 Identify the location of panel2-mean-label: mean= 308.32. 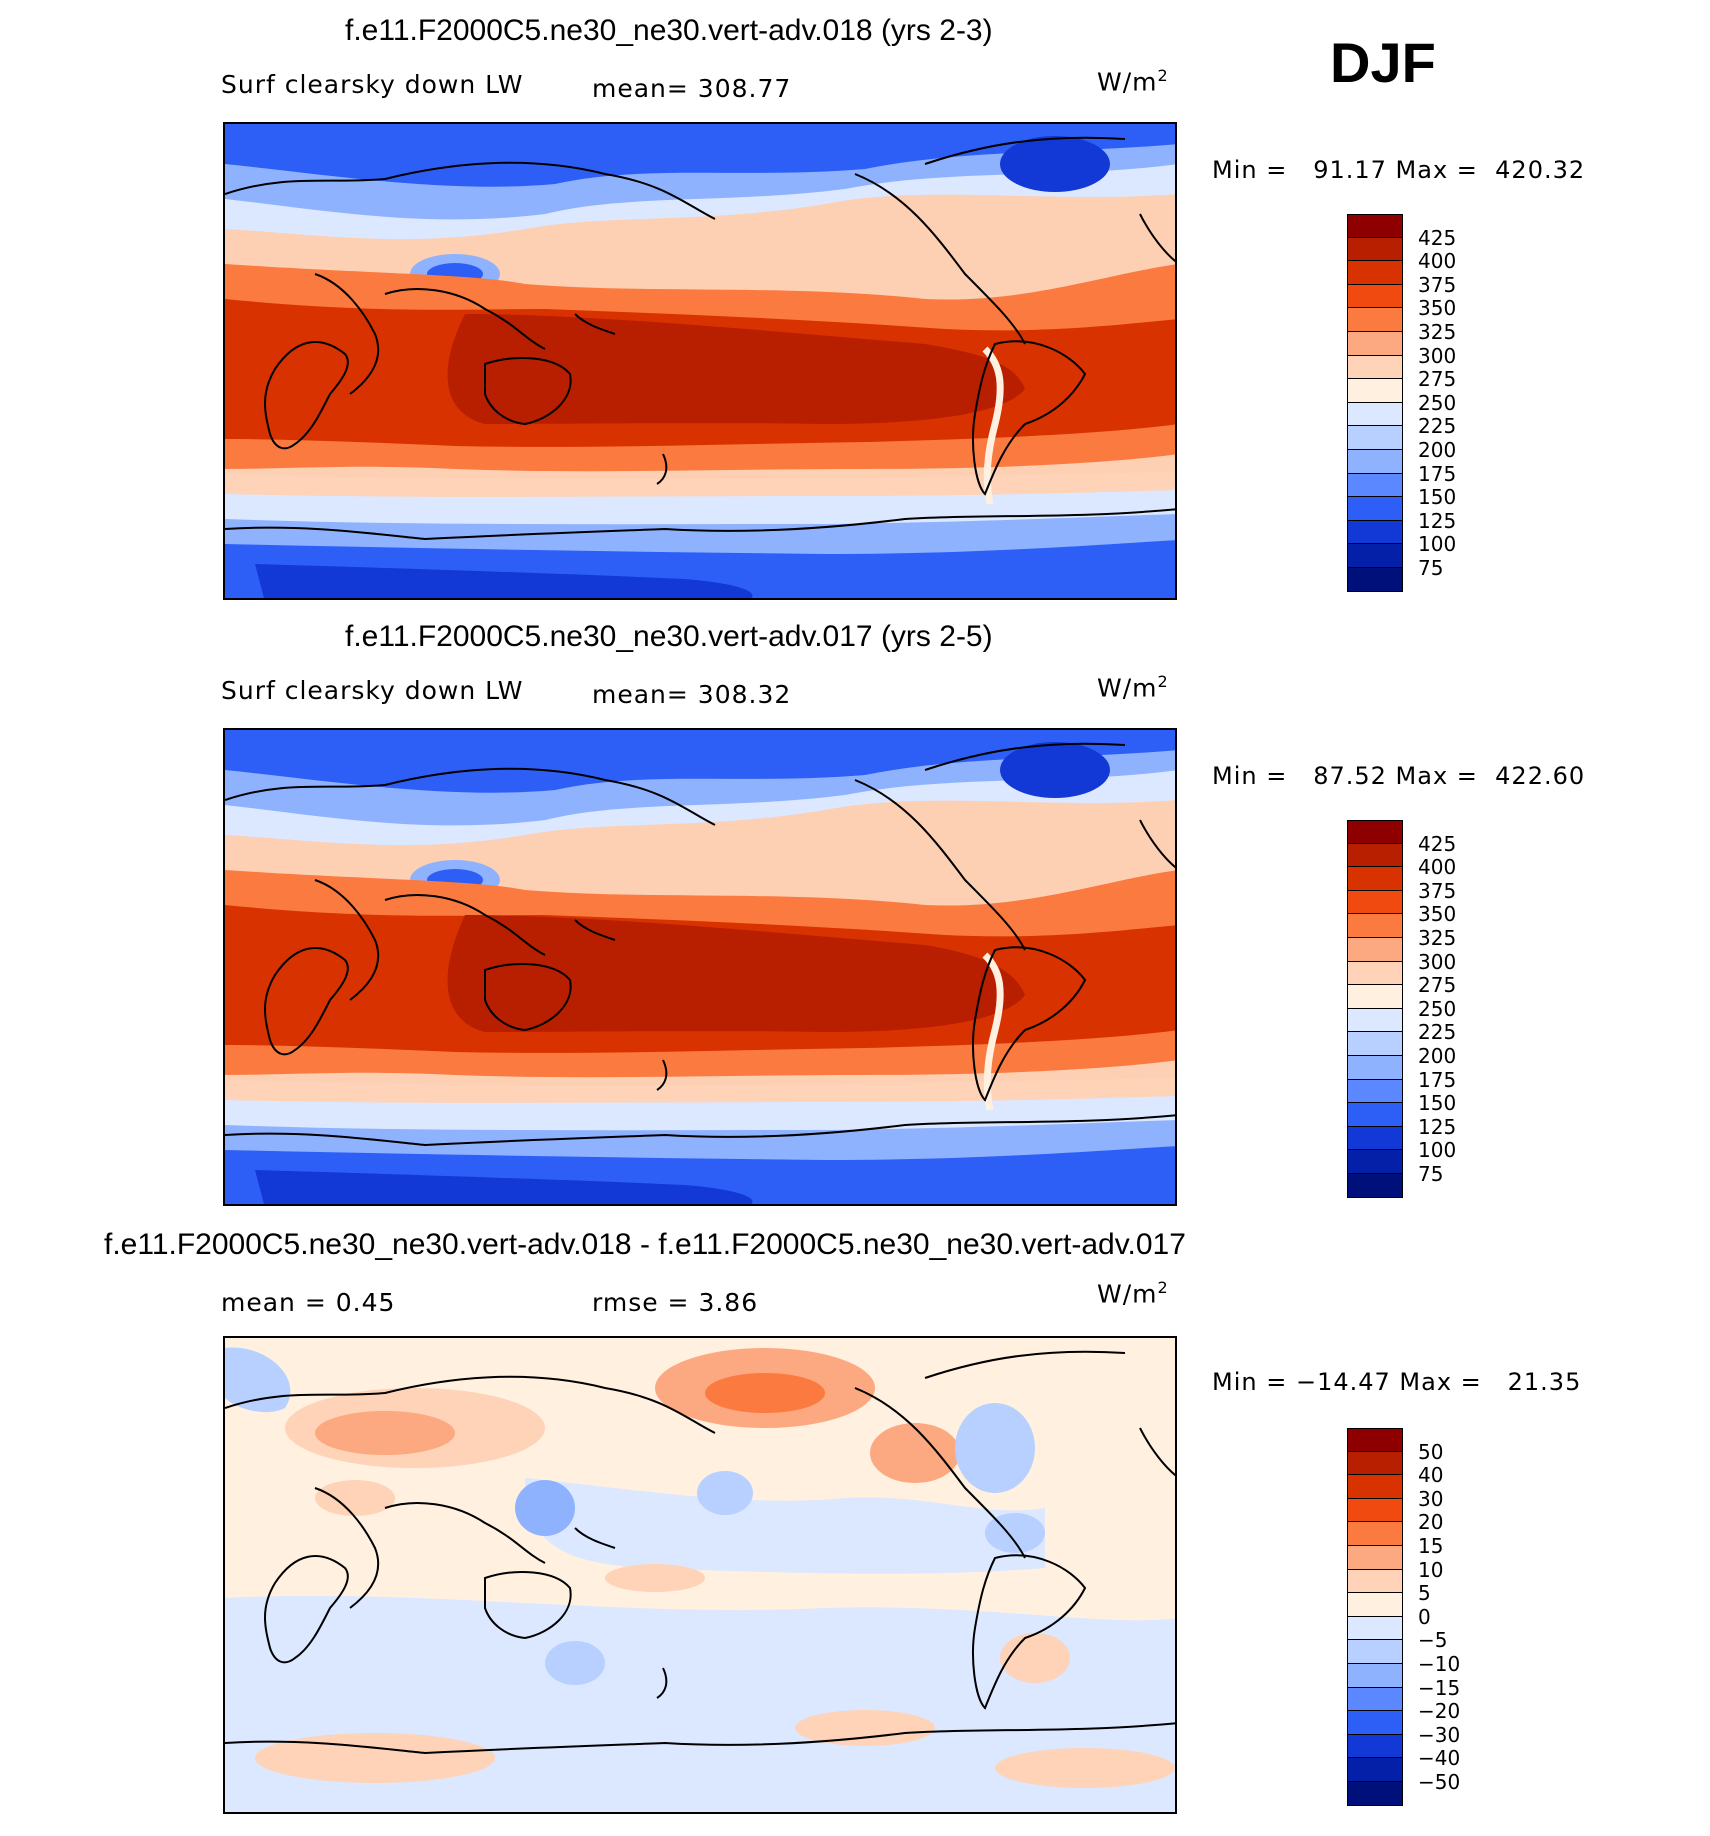
(692, 694).